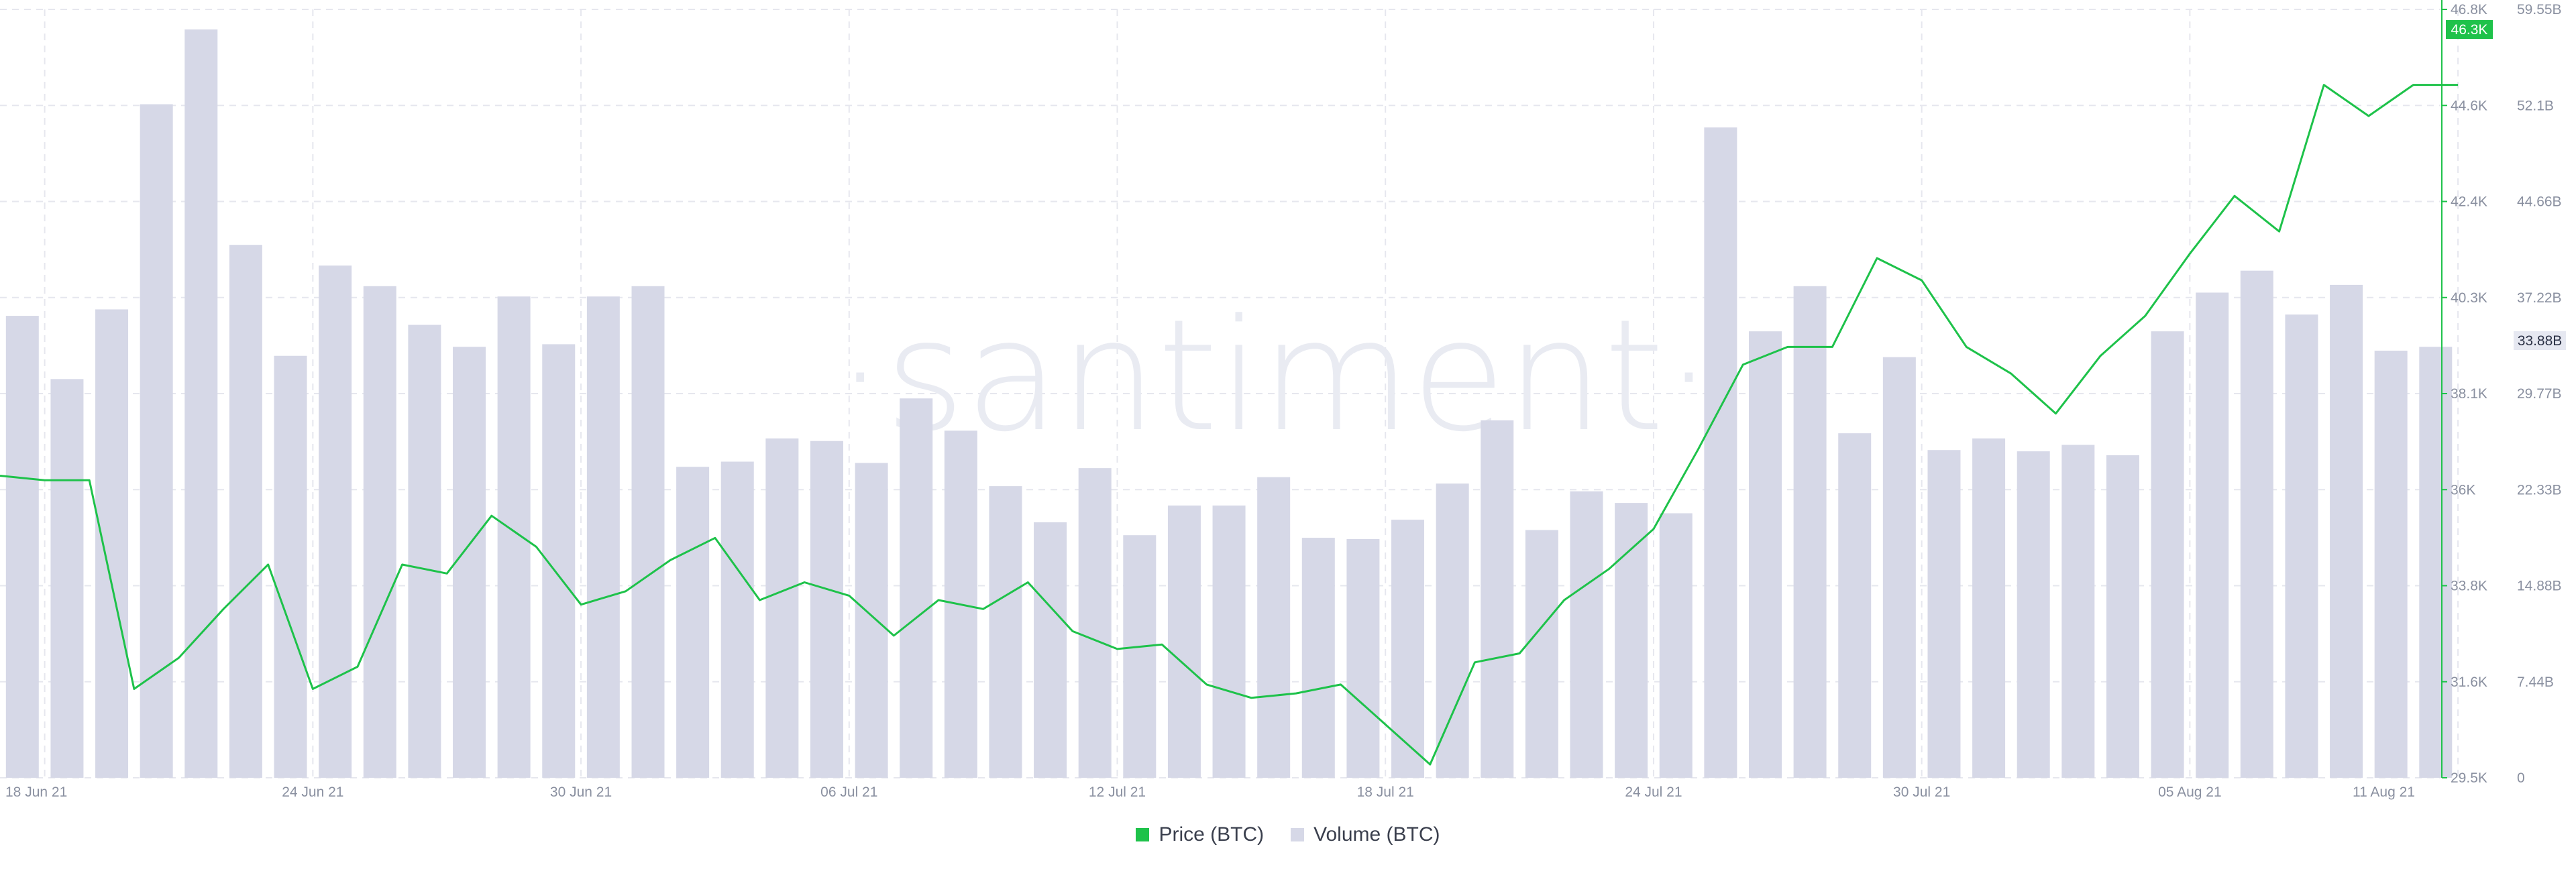 The image size is (2576, 875). What do you see at coordinates (2469, 394) in the screenshot?
I see `price-axis-tick-label: 38.1K` at bounding box center [2469, 394].